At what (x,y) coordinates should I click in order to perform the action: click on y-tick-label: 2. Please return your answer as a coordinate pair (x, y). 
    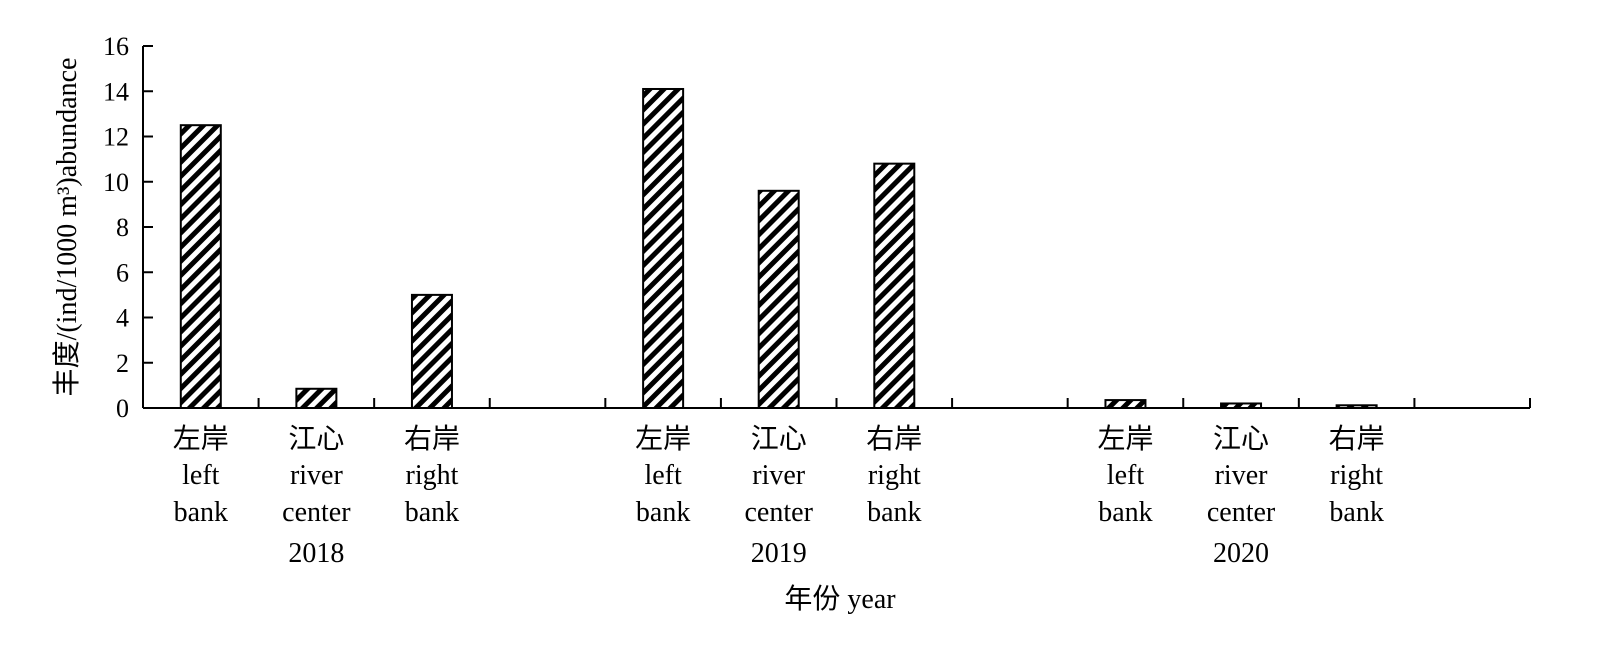
    Looking at the image, I should click on (122, 363).